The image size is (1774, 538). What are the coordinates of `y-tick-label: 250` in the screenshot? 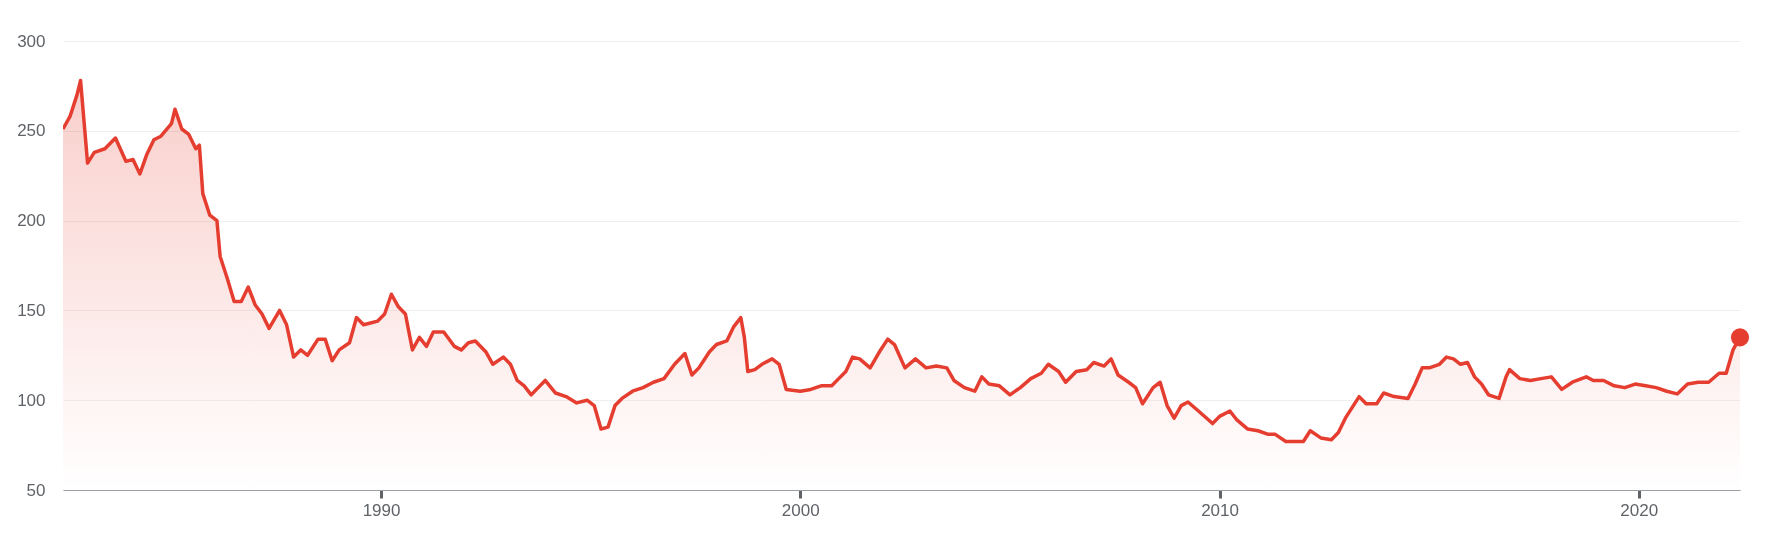 It's located at (31, 131).